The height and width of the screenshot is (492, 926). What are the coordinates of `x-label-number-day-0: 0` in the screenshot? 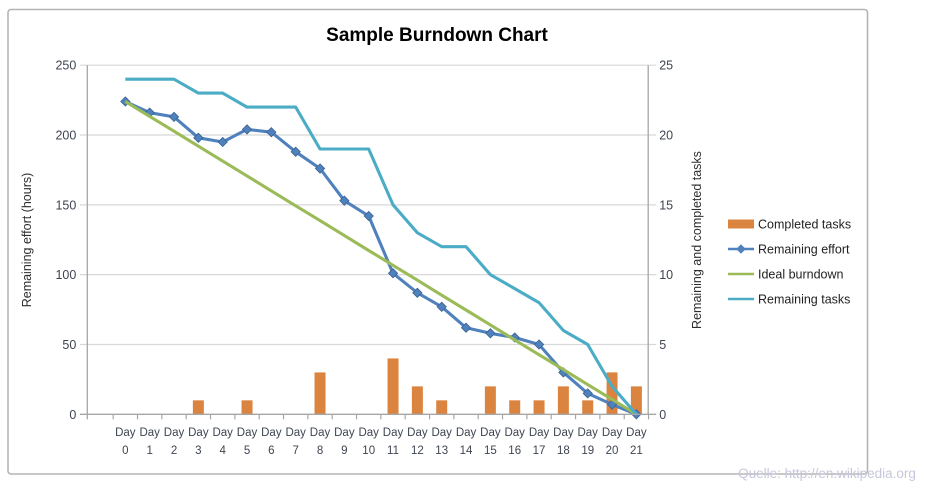 It's located at (125, 451).